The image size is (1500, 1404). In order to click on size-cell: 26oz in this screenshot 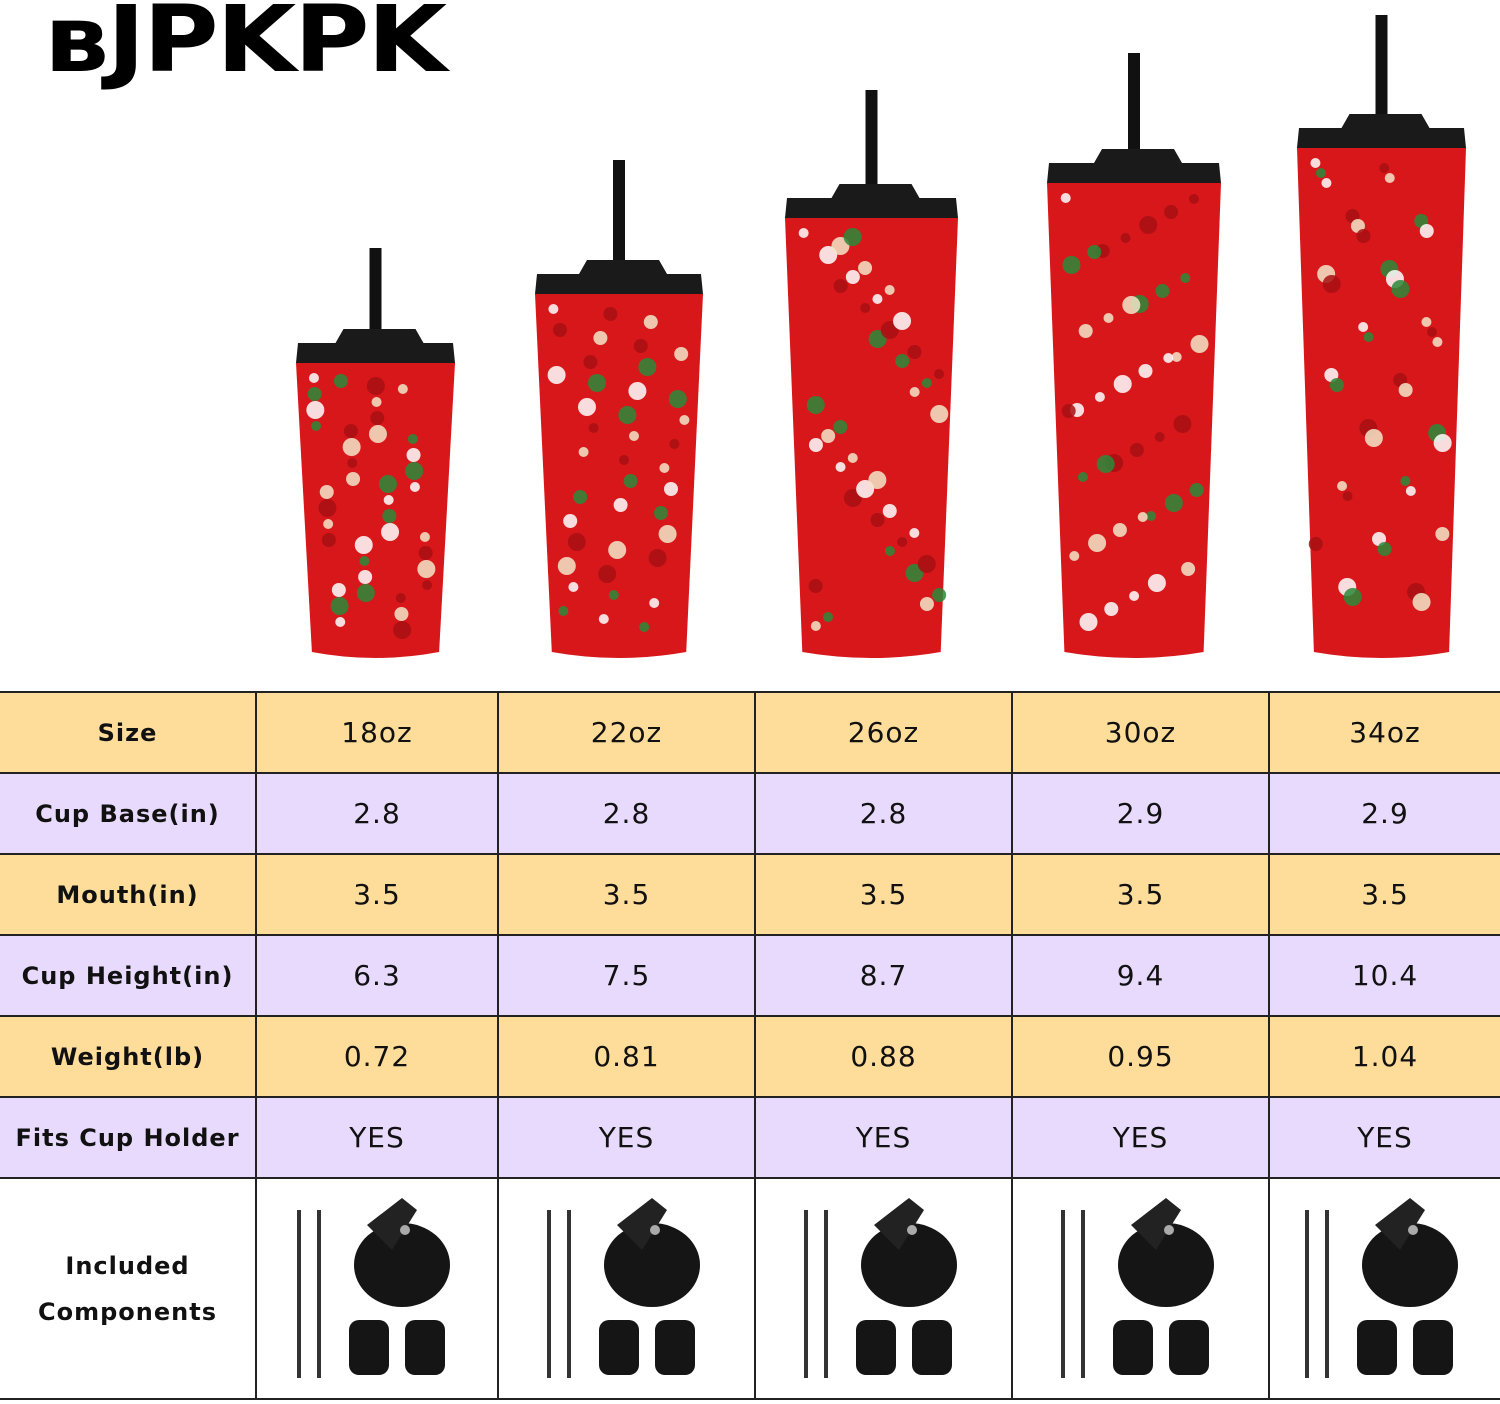, I will do `click(883, 732)`.